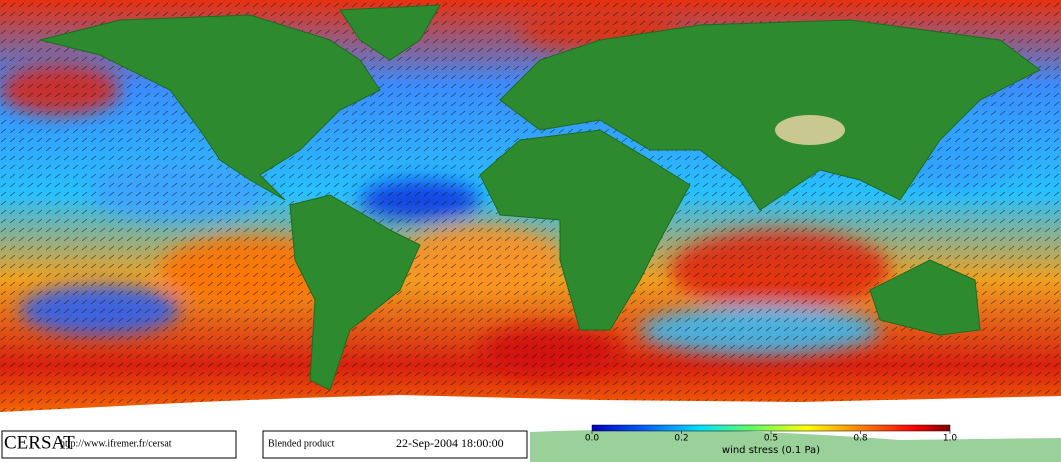  I want to click on land-strip, so click(795, 445).